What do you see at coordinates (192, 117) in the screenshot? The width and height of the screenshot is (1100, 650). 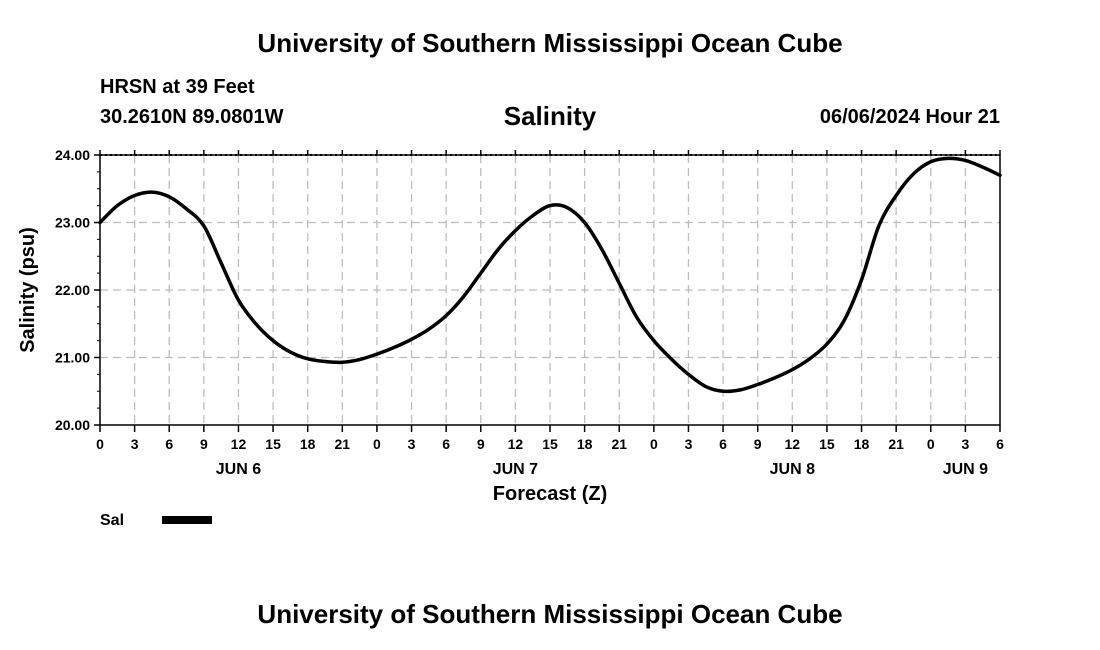 I see `station-coordinates: 30.2610N 89.0801W` at bounding box center [192, 117].